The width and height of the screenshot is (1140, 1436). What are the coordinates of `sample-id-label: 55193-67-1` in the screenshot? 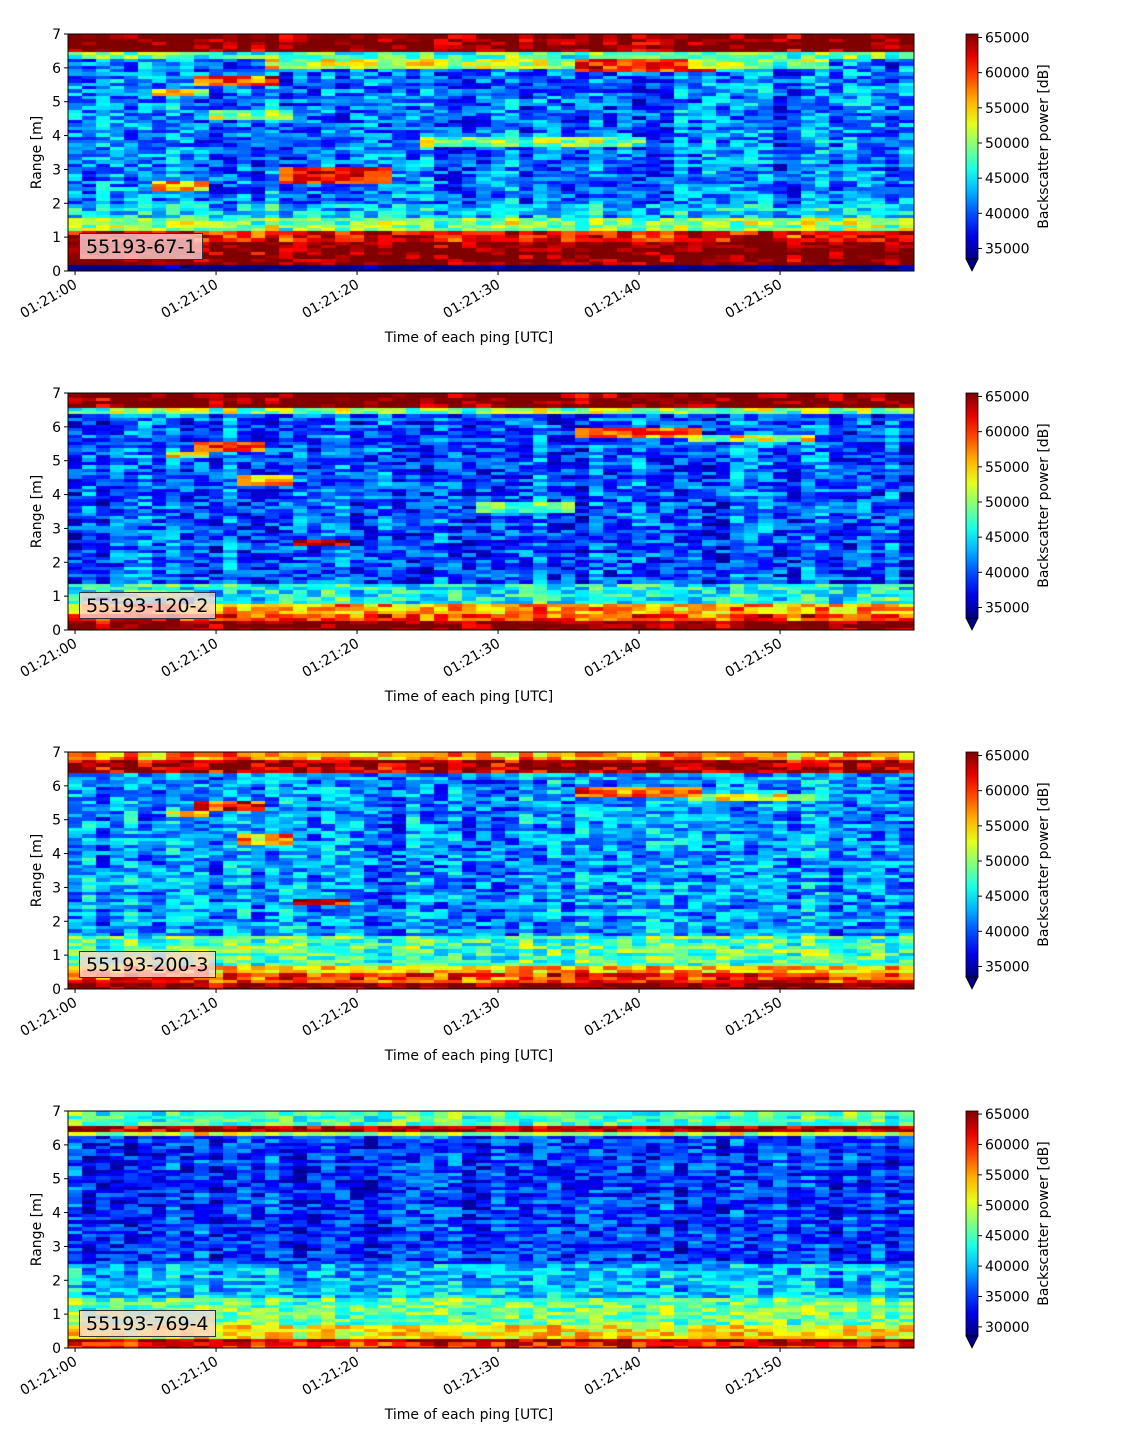 It's located at (141, 246).